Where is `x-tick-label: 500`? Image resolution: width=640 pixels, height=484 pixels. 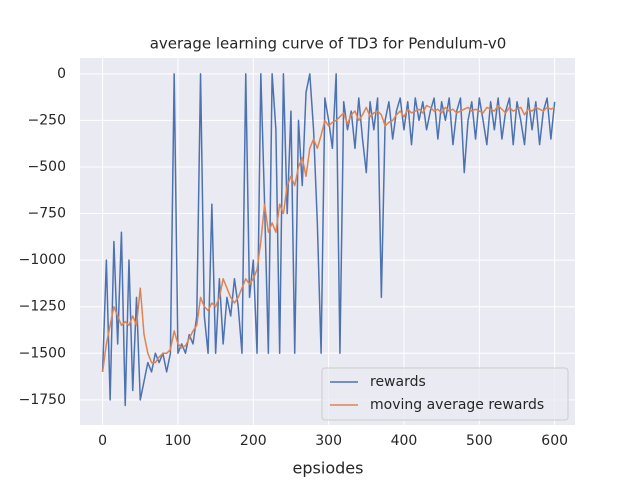 x-tick-label: 500 is located at coordinates (479, 441).